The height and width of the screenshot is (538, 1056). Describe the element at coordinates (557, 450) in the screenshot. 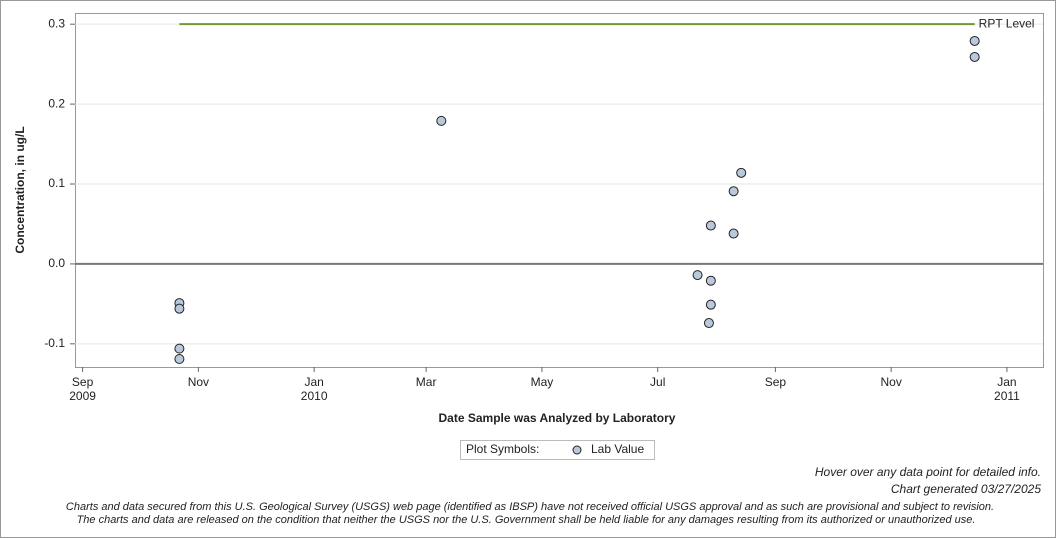

I see `legend-box` at that location.